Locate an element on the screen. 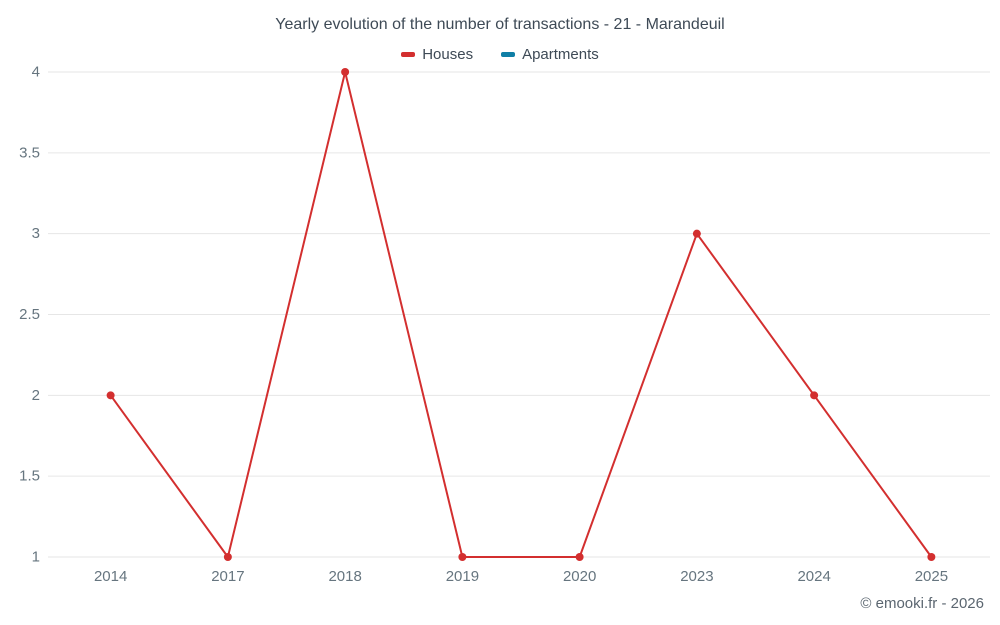 The height and width of the screenshot is (625, 1000). y-axis-tick-label: 2 is located at coordinates (36, 395).